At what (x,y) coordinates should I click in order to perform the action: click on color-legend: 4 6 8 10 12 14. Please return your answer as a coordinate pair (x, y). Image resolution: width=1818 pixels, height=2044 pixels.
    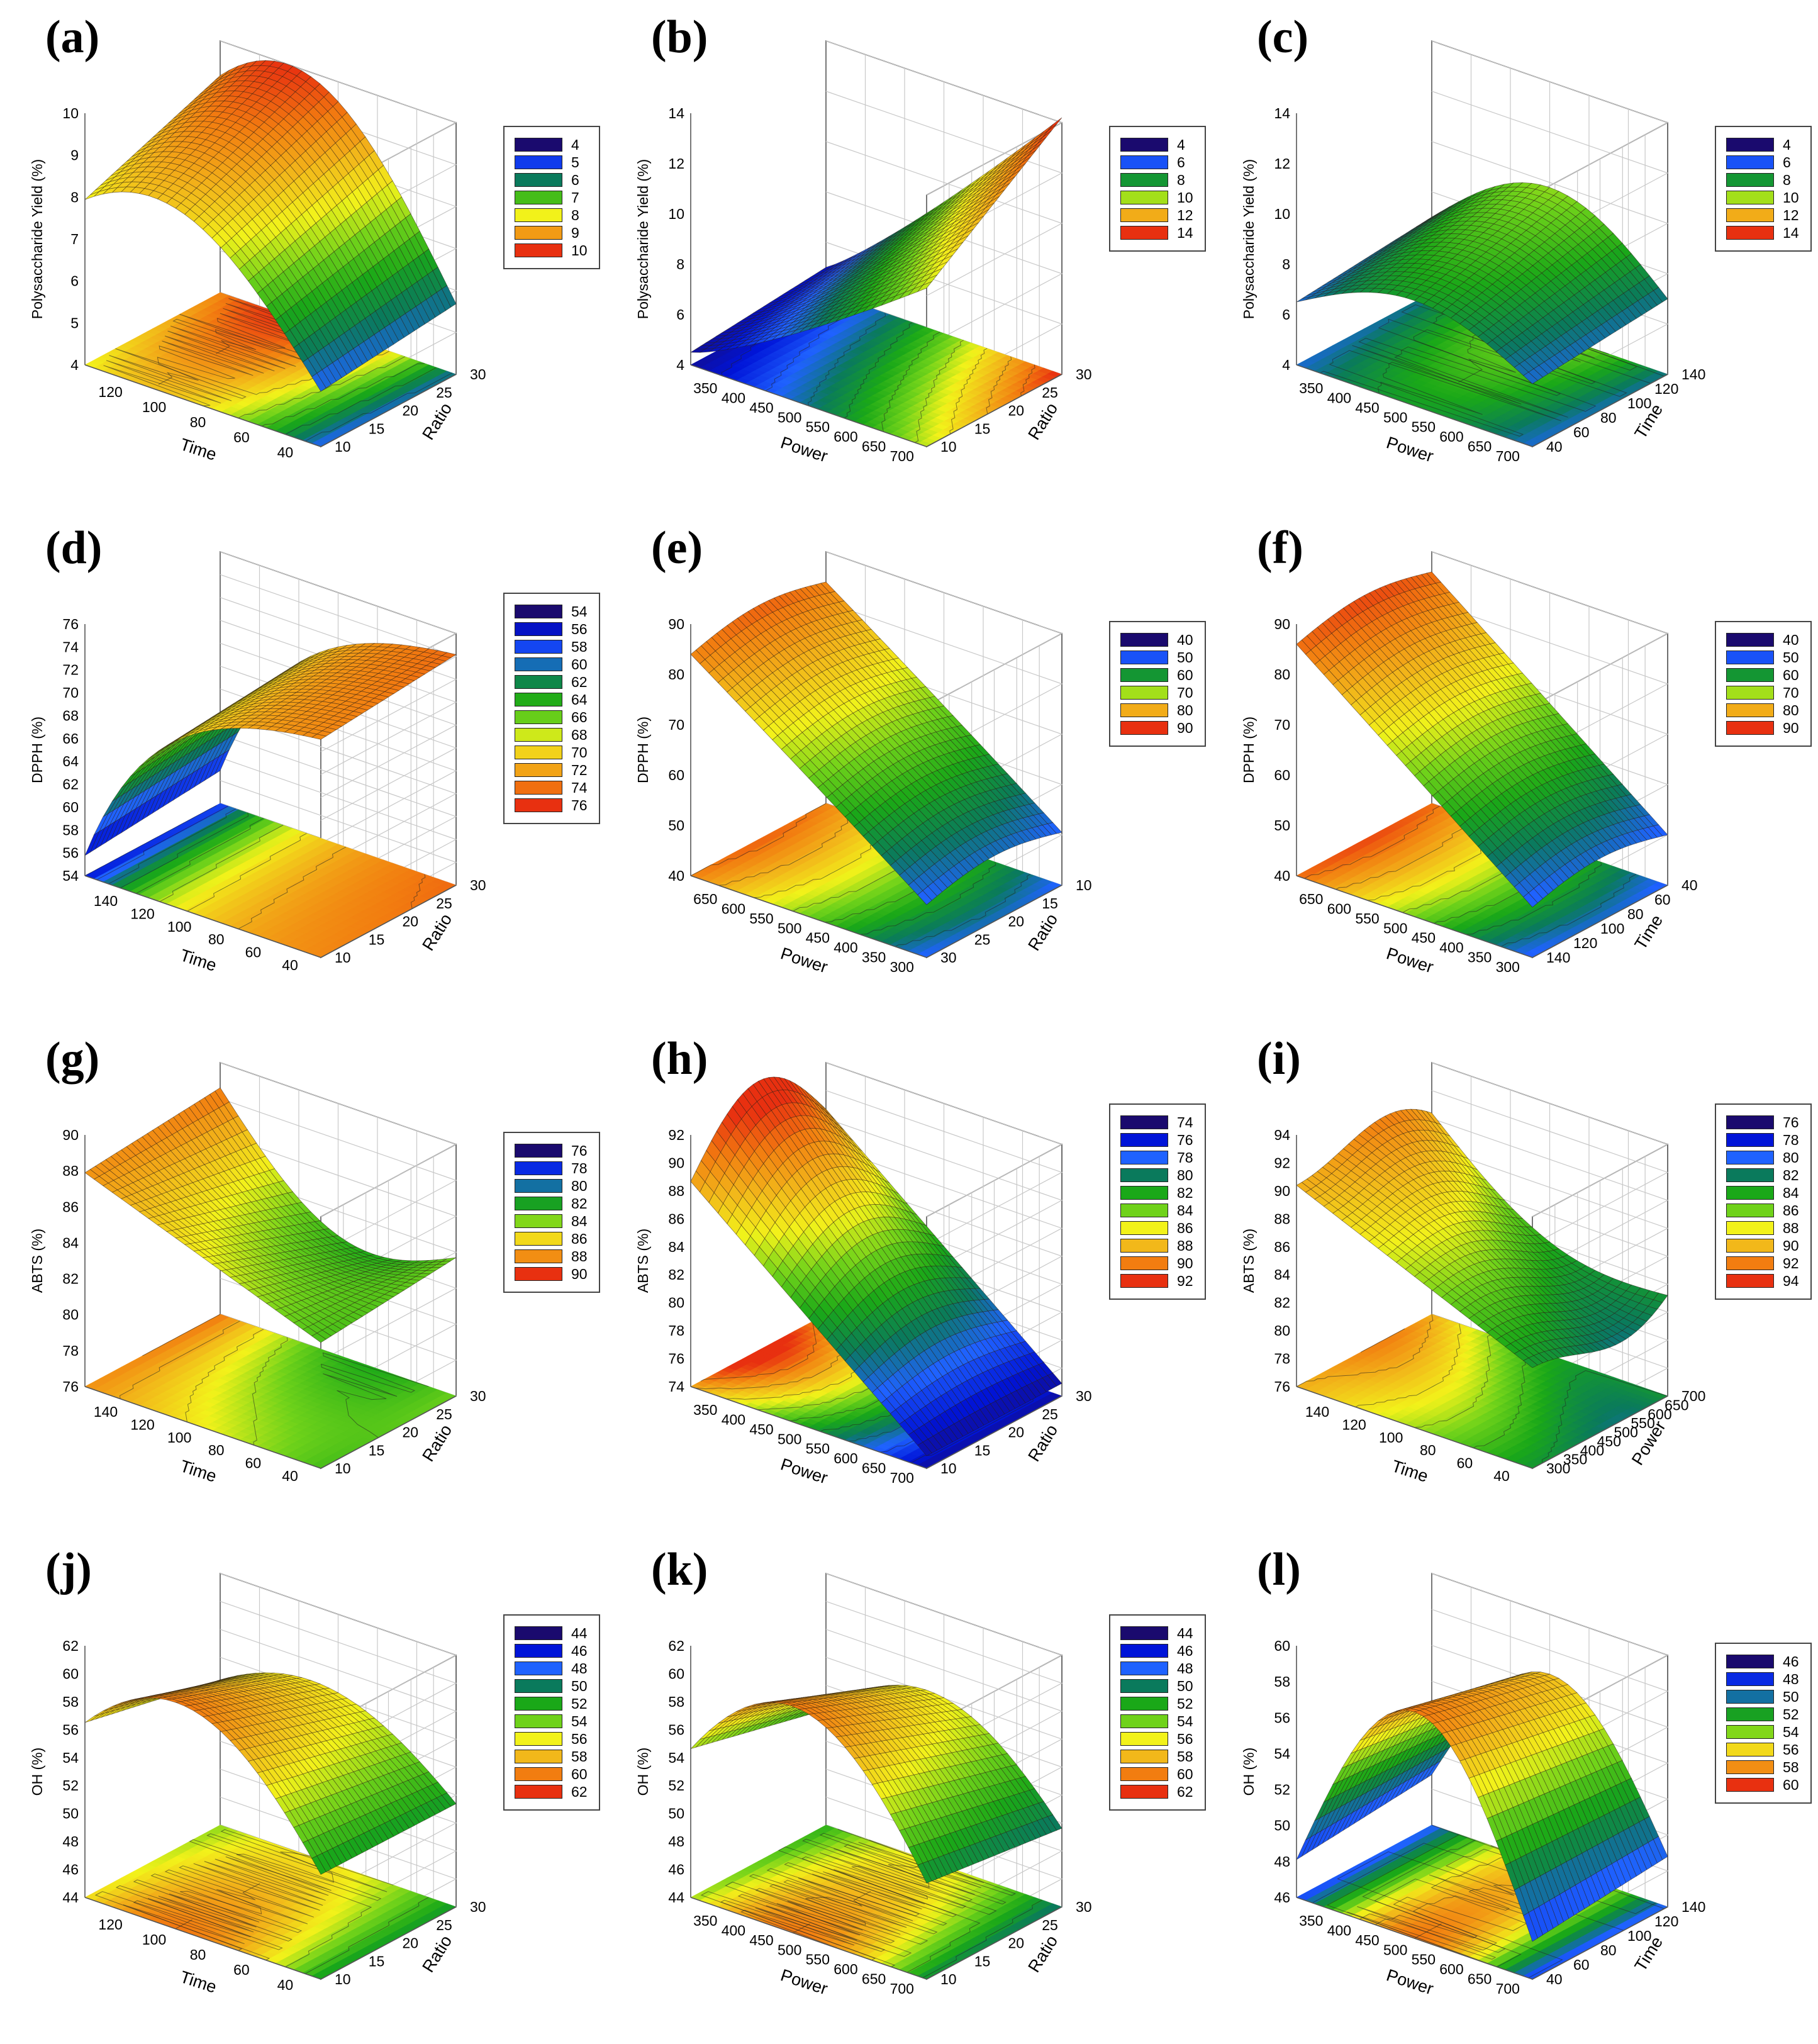
    Looking at the image, I should click on (1763, 189).